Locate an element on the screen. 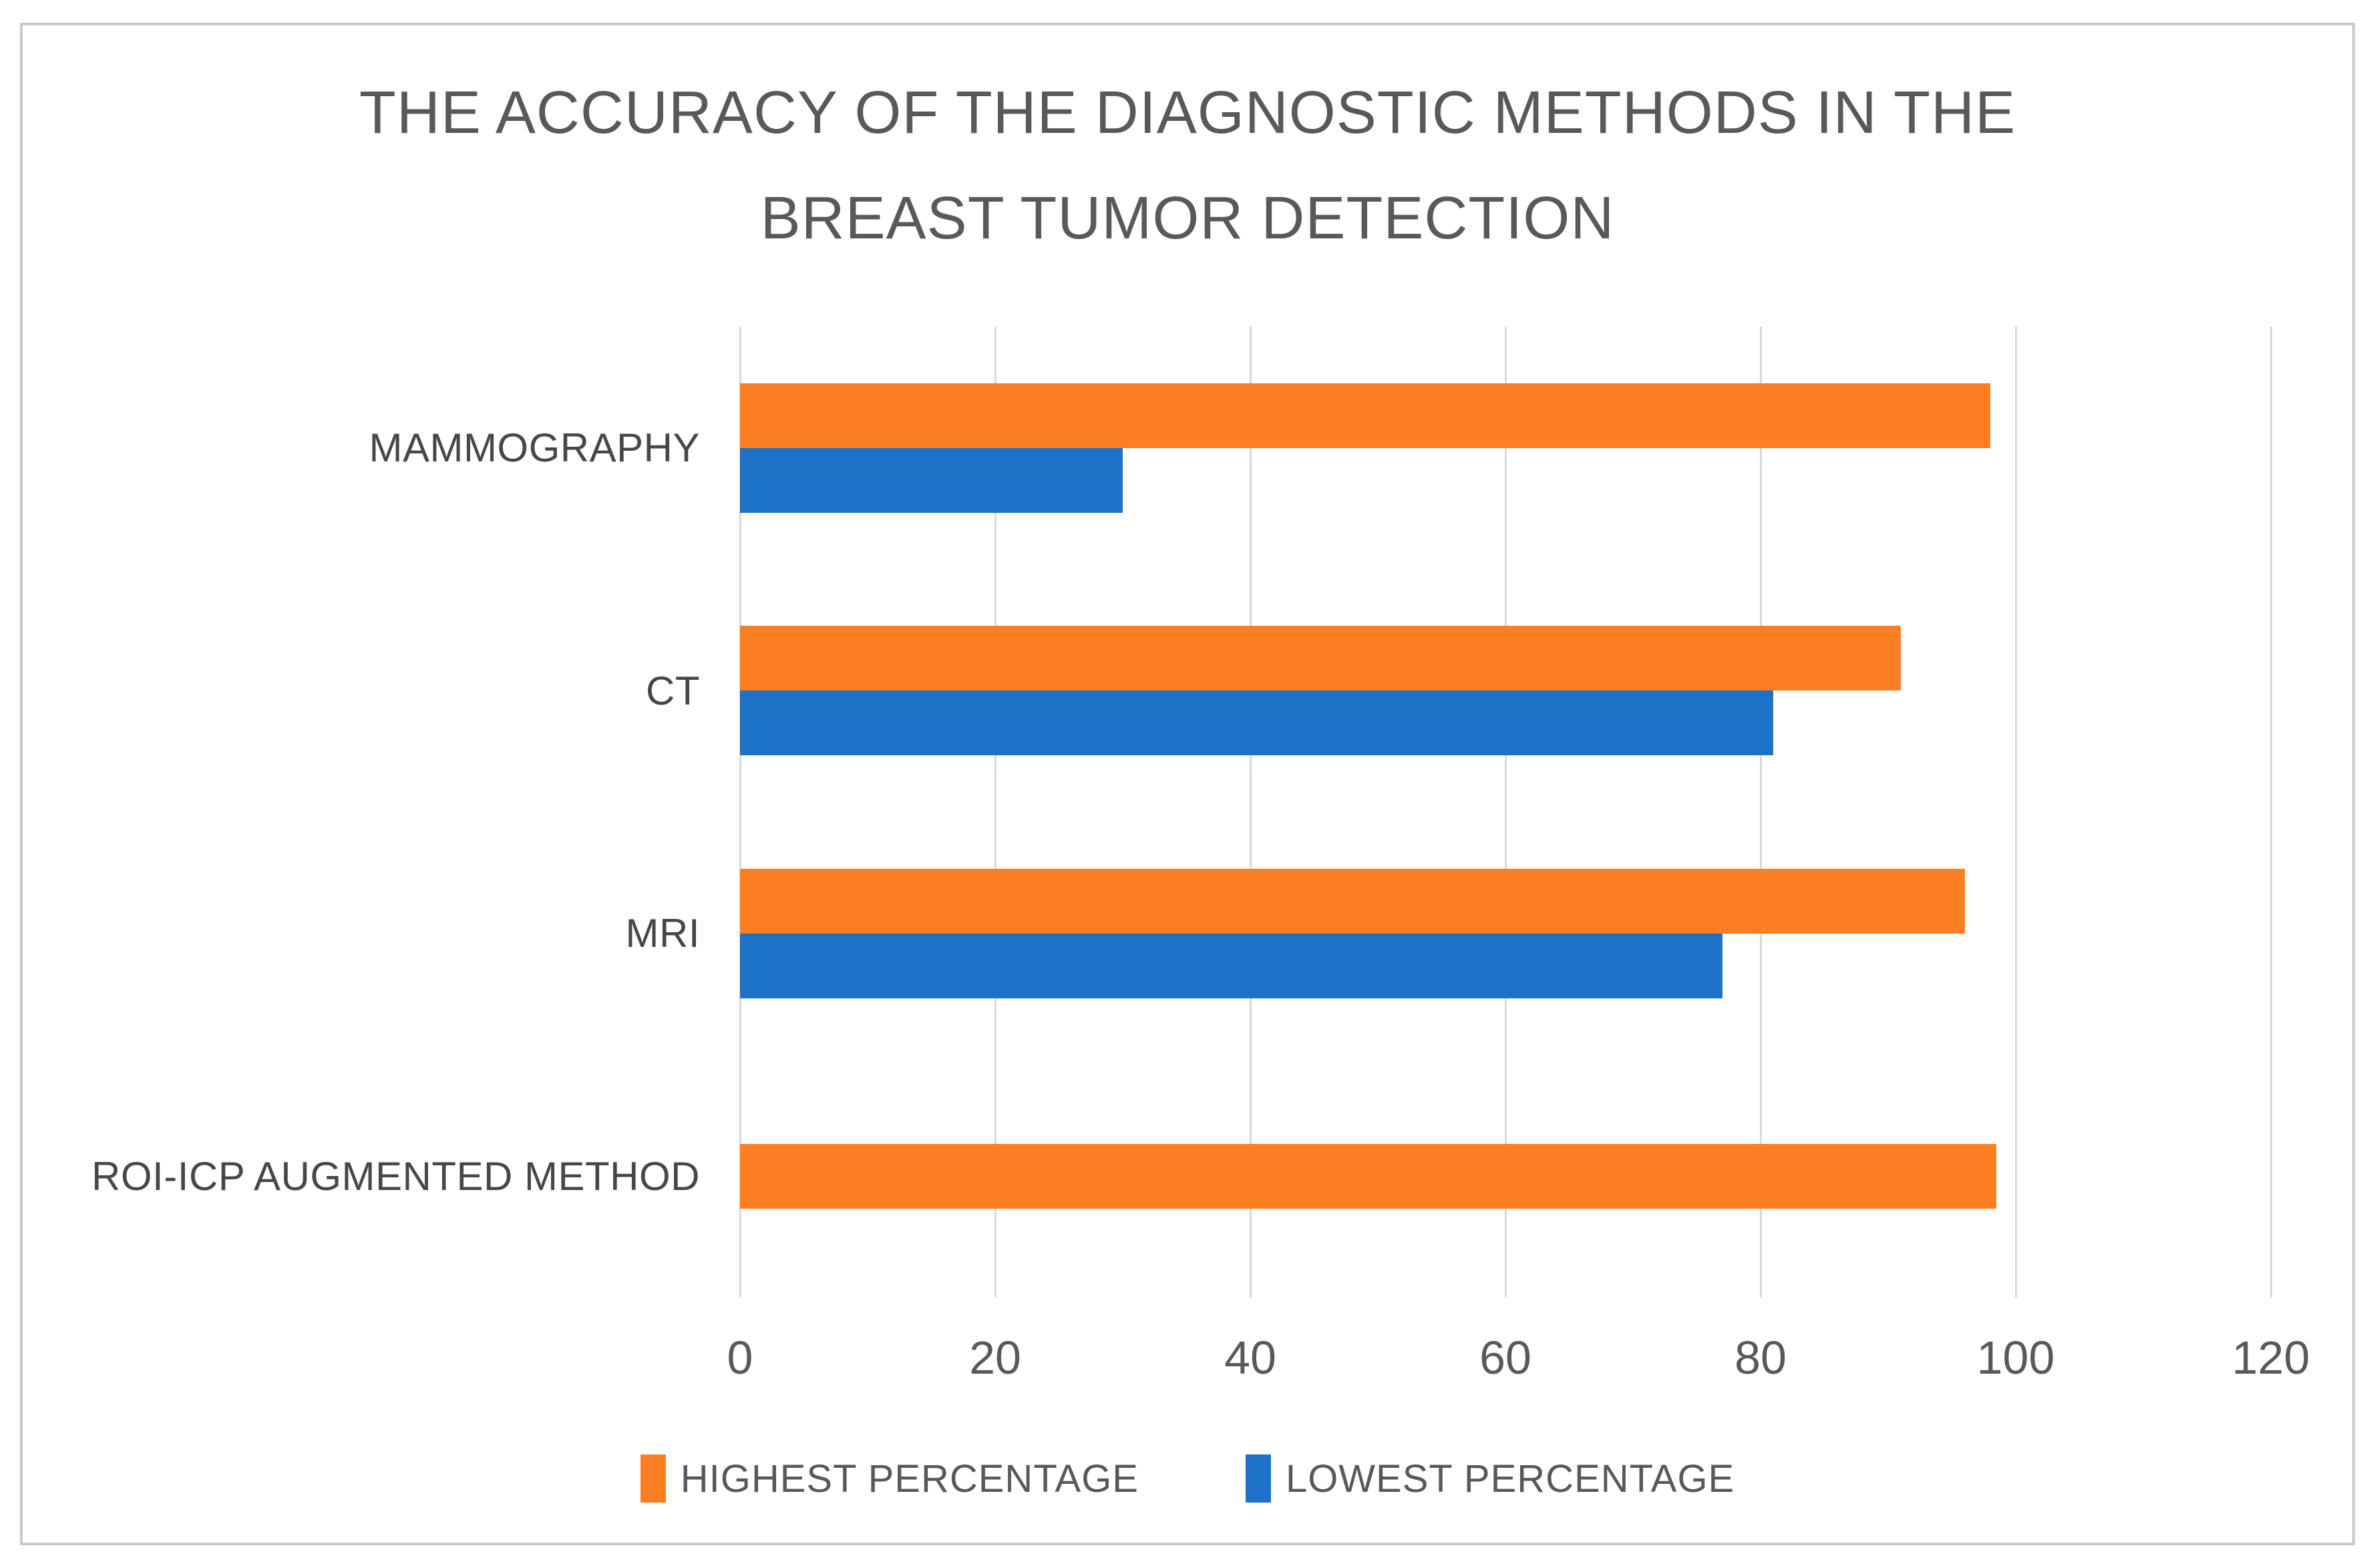 Image resolution: width=2375 pixels, height=1568 pixels. legend-item-highest: HIGHEST PERCENTAGE is located at coordinates (890, 1478).